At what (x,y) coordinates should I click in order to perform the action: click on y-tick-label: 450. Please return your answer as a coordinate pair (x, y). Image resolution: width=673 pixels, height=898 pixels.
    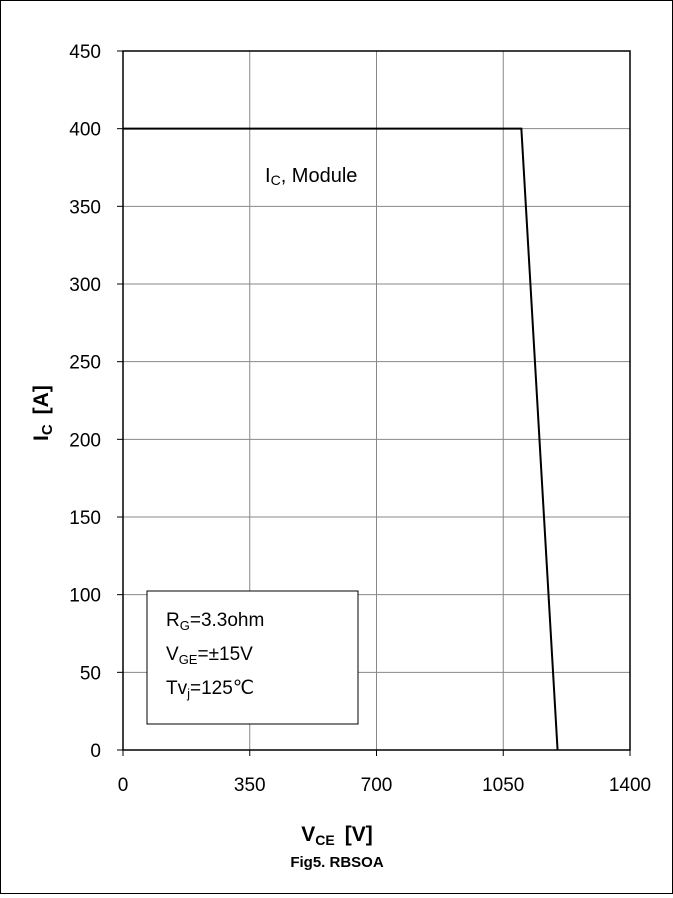
    Looking at the image, I should click on (85, 52).